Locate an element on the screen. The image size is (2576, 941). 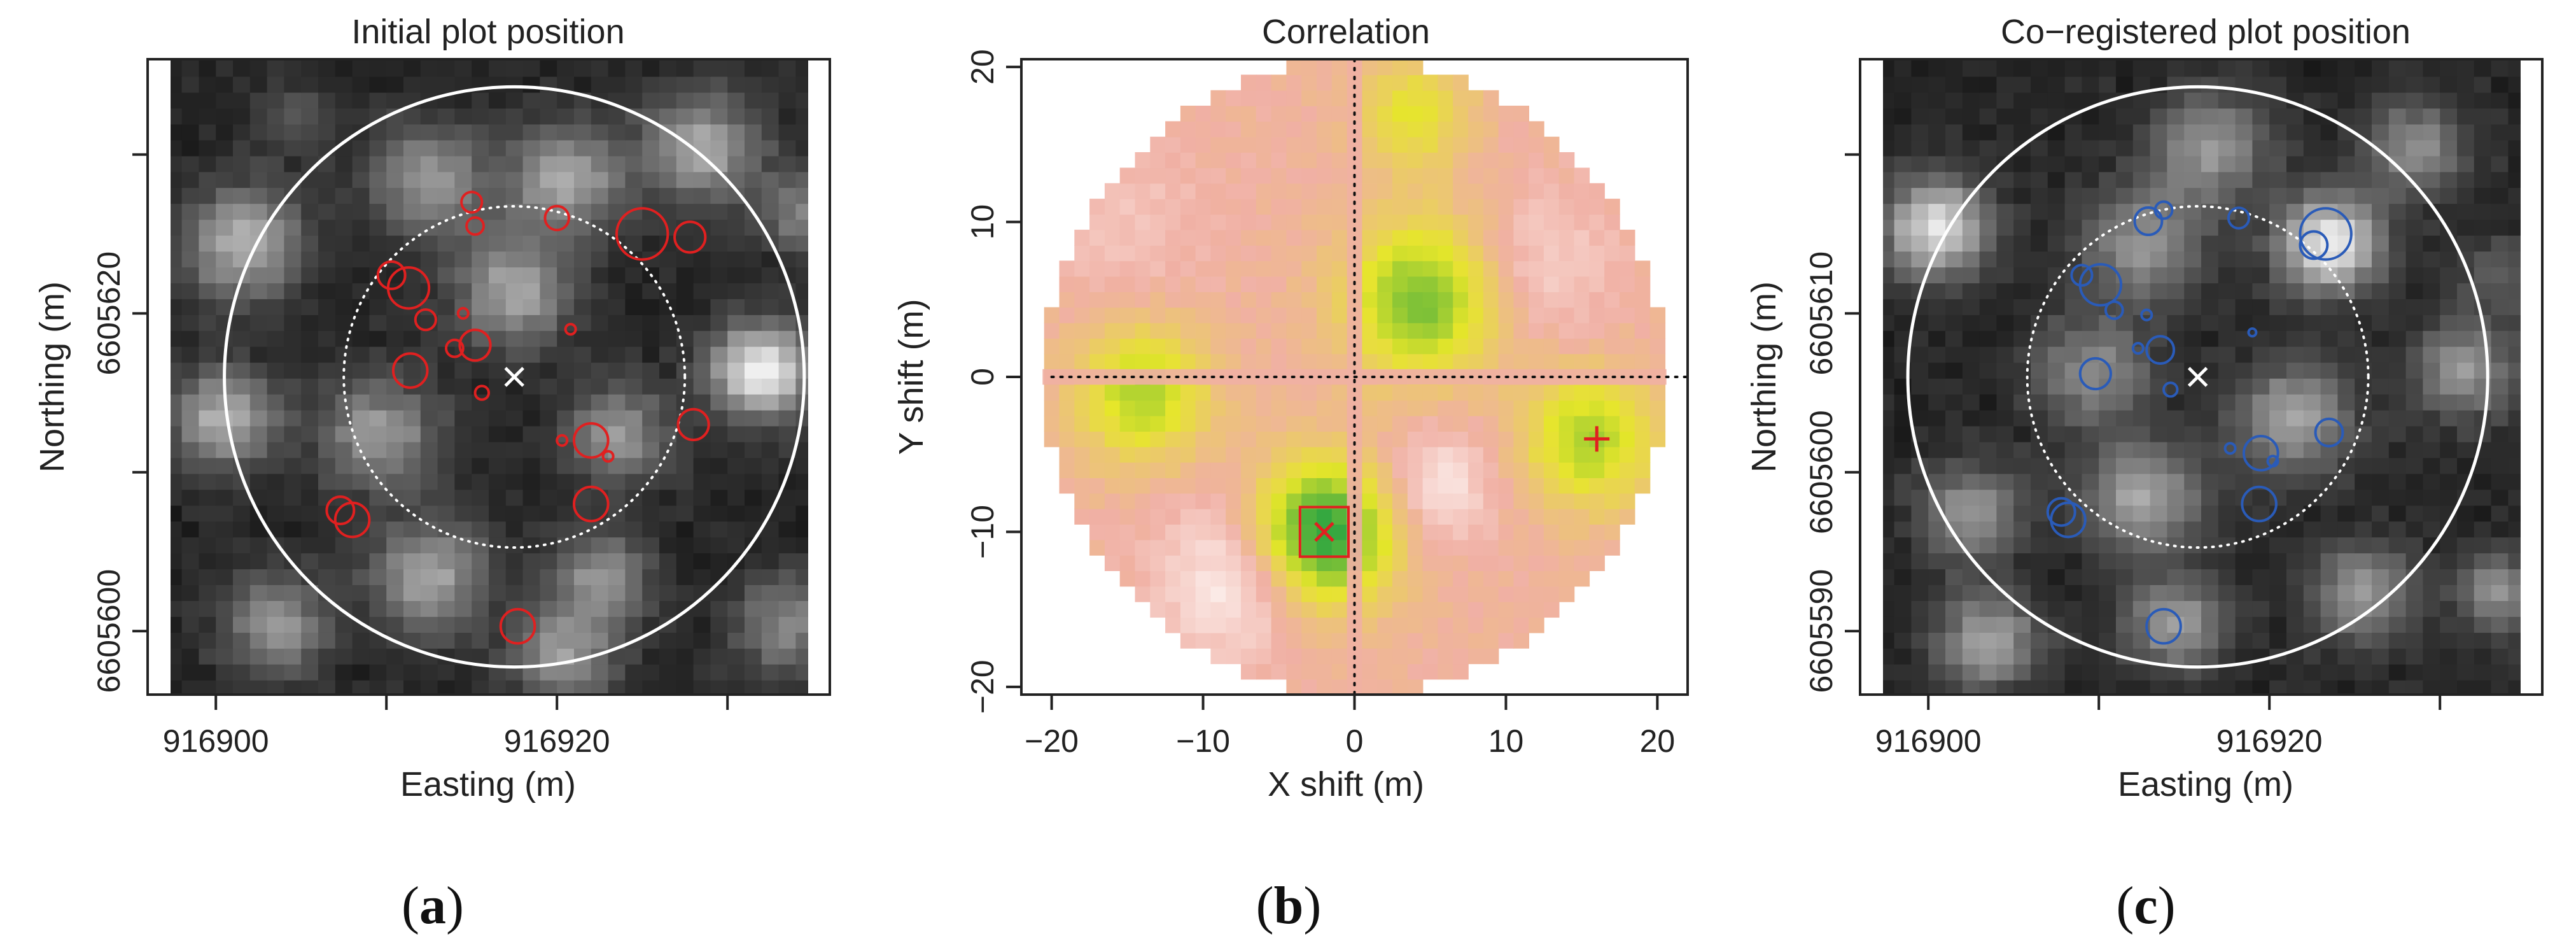
panel-b-x-tick-label: −10 is located at coordinates (1203, 741).